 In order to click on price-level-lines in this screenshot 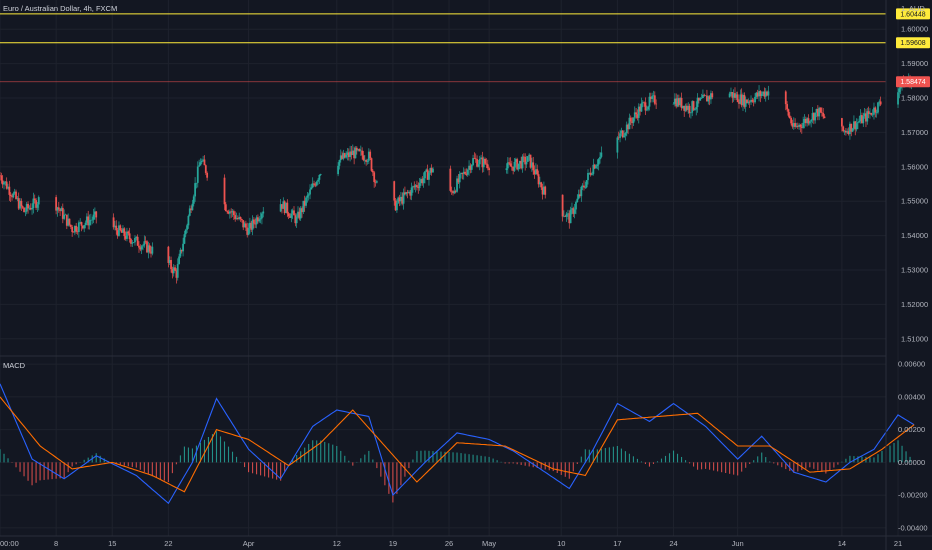, I will do `click(443, 48)`.